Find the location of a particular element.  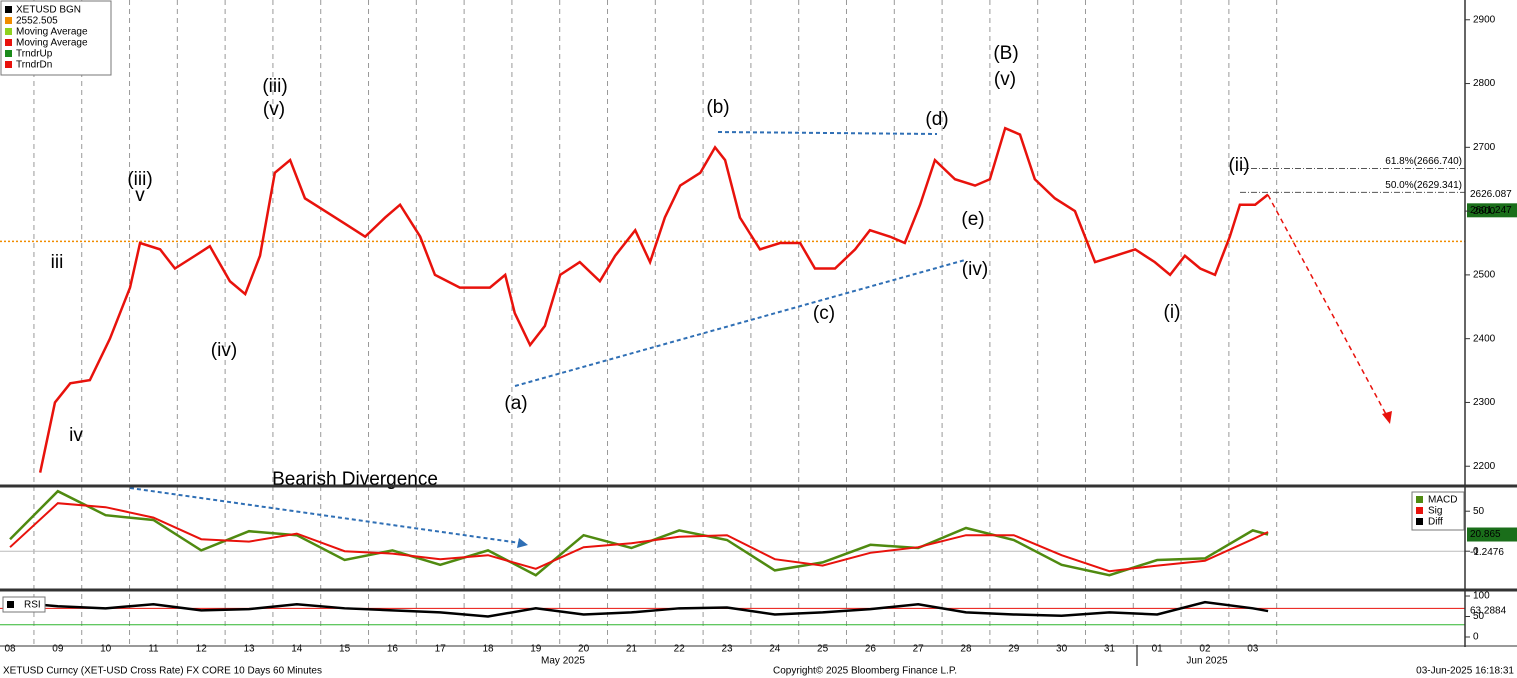

x-tick-label: 19 is located at coordinates (536, 649).